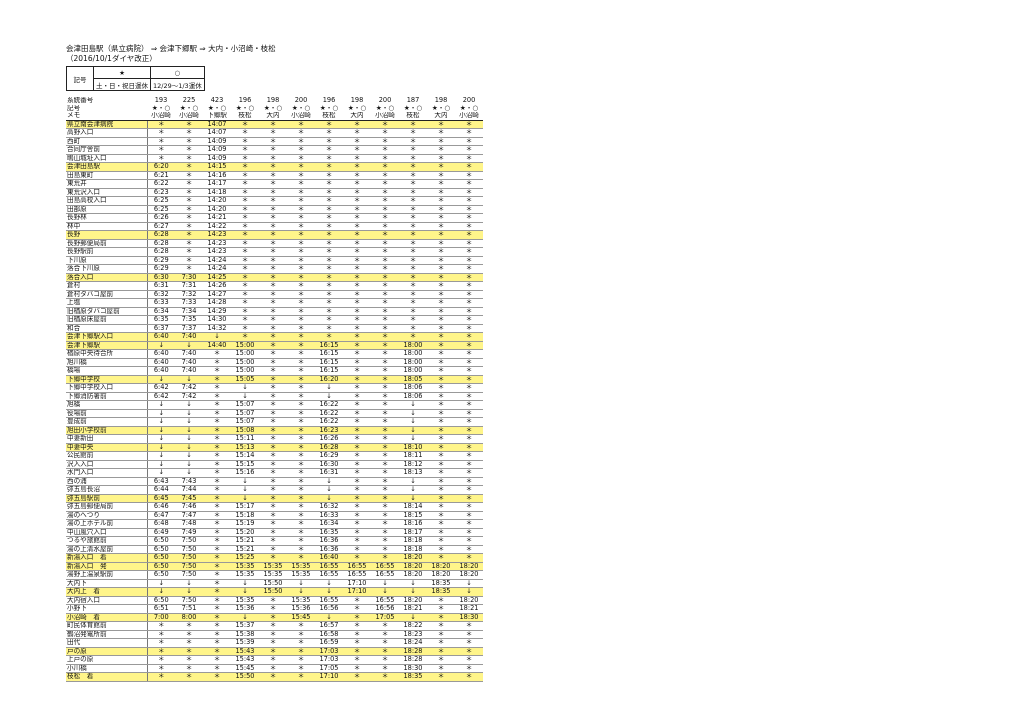 The image size is (1024, 724). What do you see at coordinates (413, 362) in the screenshot?
I see `time-cell: 18:00` at bounding box center [413, 362].